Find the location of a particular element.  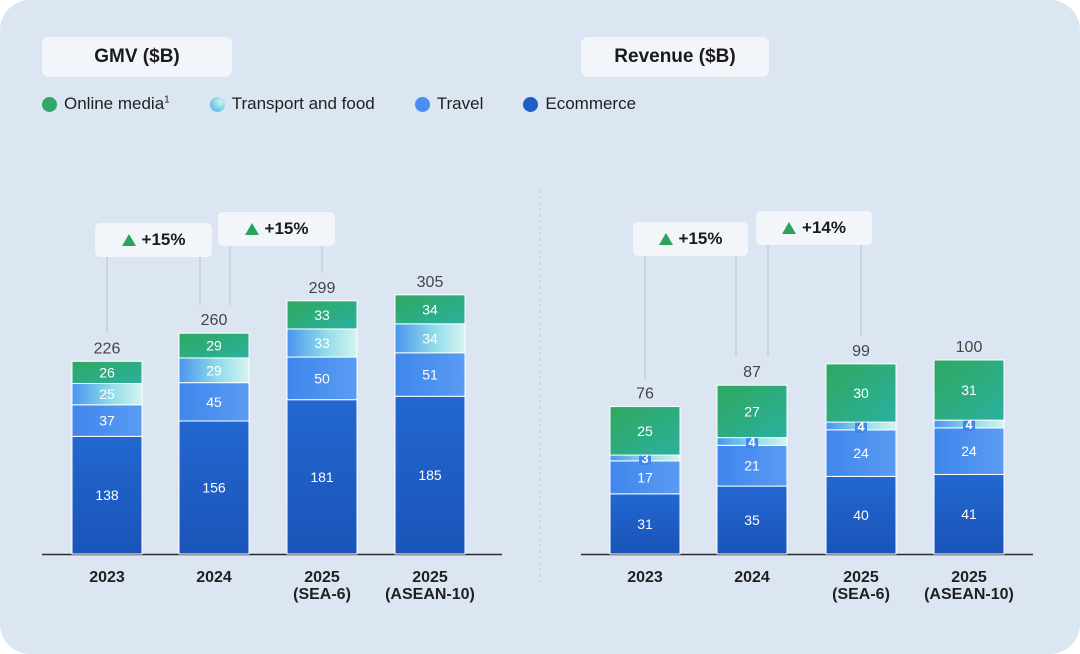

gmv-data-label-online-media-3: 34 is located at coordinates (430, 309).